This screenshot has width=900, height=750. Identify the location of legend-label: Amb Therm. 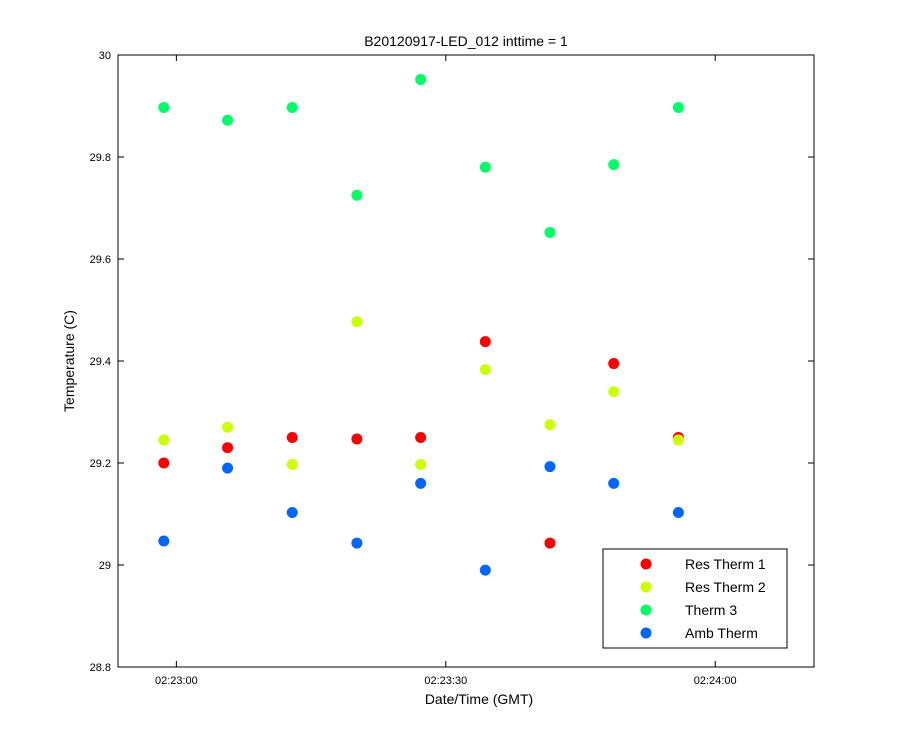
(721, 633).